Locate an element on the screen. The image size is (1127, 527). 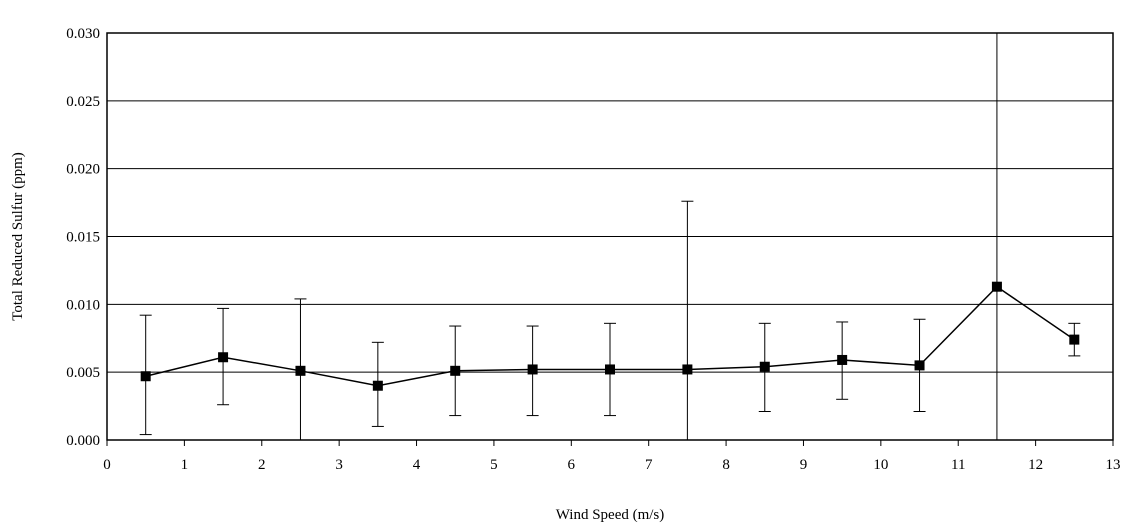
x-tick-label: 13 is located at coordinates (1113, 465).